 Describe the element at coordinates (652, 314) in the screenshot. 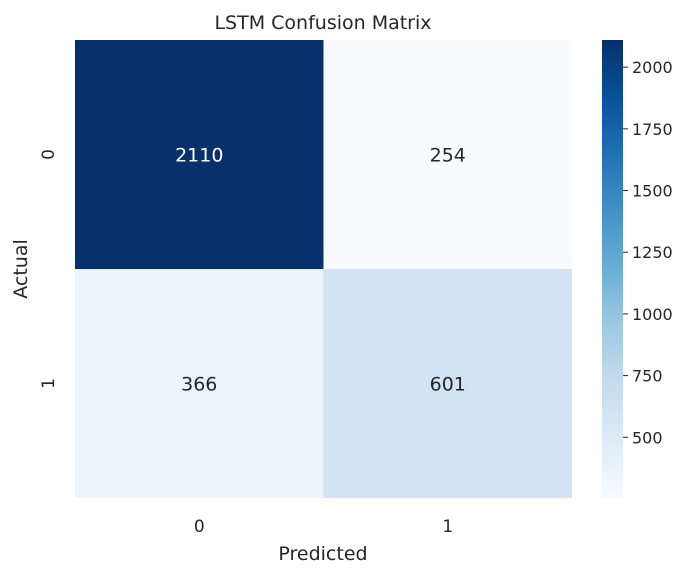

I see `colorbar-tick-label-1000: 1000` at that location.